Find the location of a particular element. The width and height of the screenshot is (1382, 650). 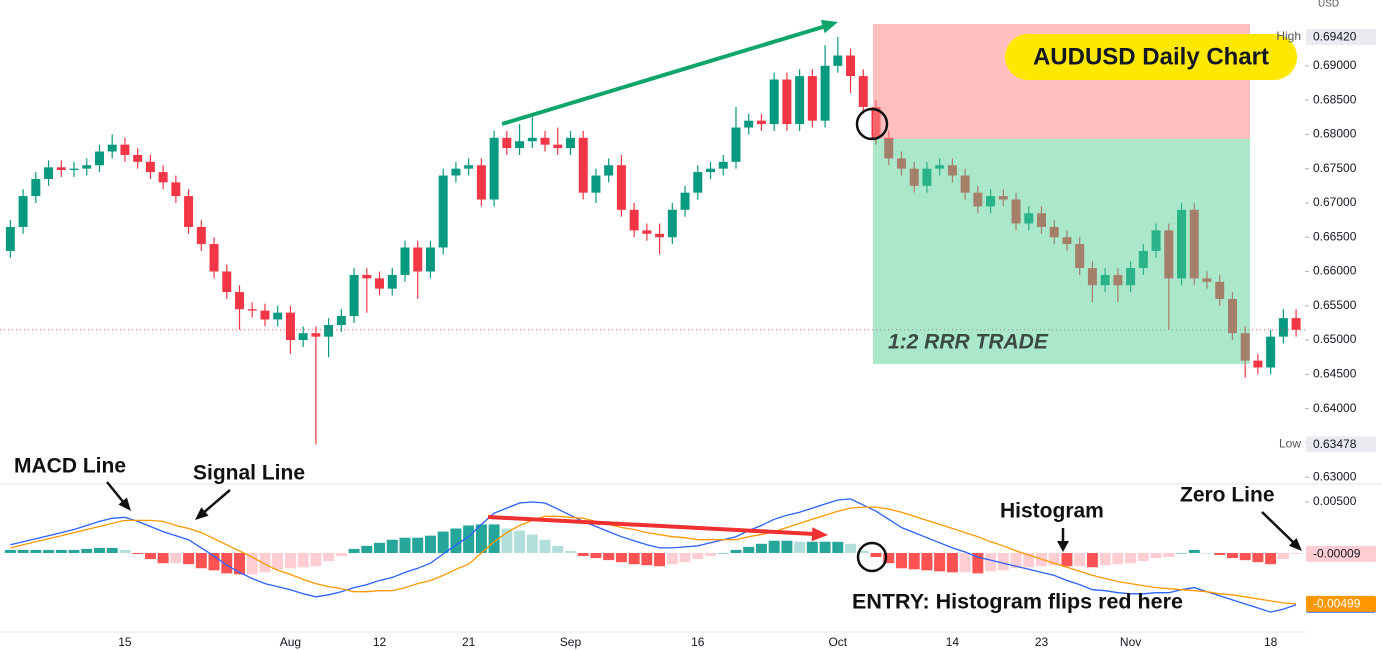

divergence-arrow is located at coordinates (651, 525).